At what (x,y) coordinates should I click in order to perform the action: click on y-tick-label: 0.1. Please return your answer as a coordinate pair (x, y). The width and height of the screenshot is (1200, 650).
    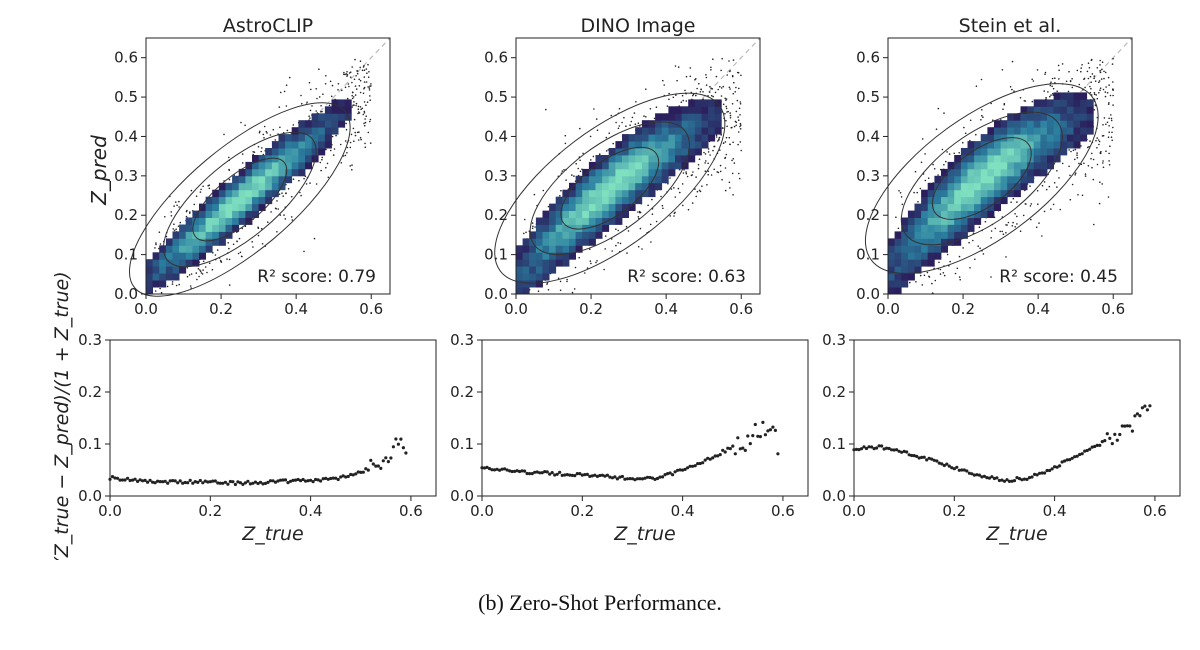
    Looking at the image, I should click on (496, 255).